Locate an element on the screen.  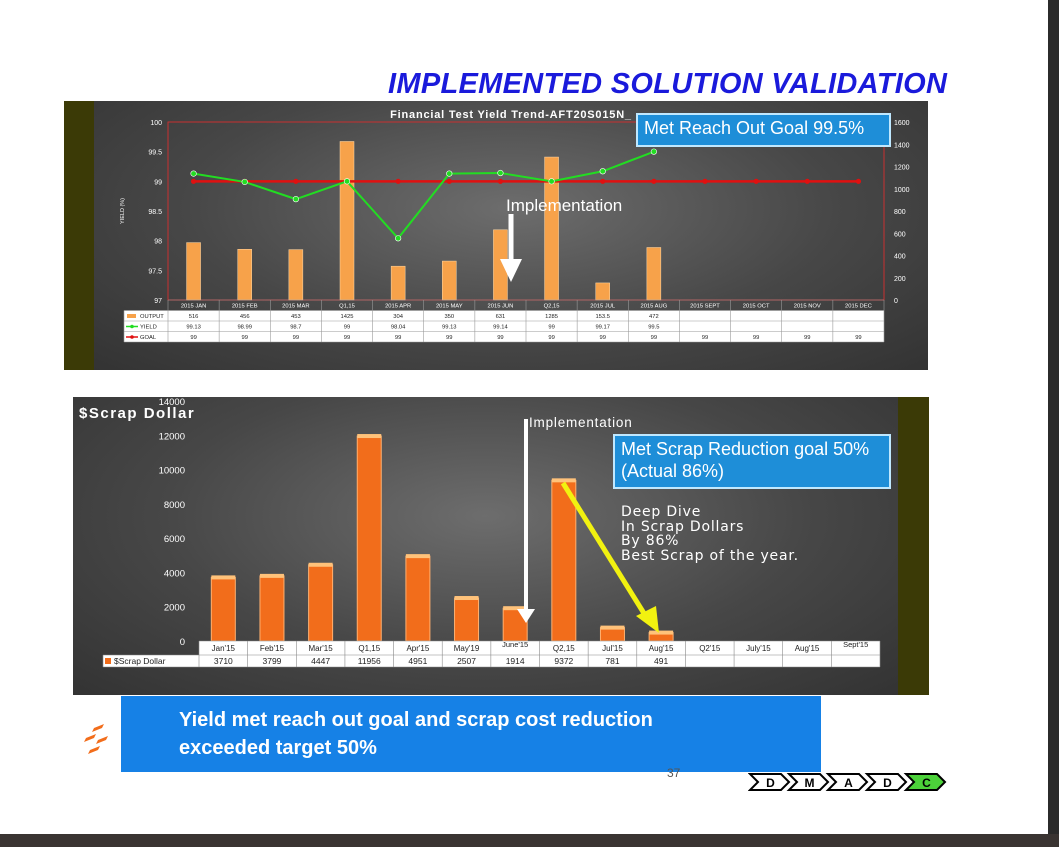
dmaic-step-label: M is located at coordinates (810, 783).